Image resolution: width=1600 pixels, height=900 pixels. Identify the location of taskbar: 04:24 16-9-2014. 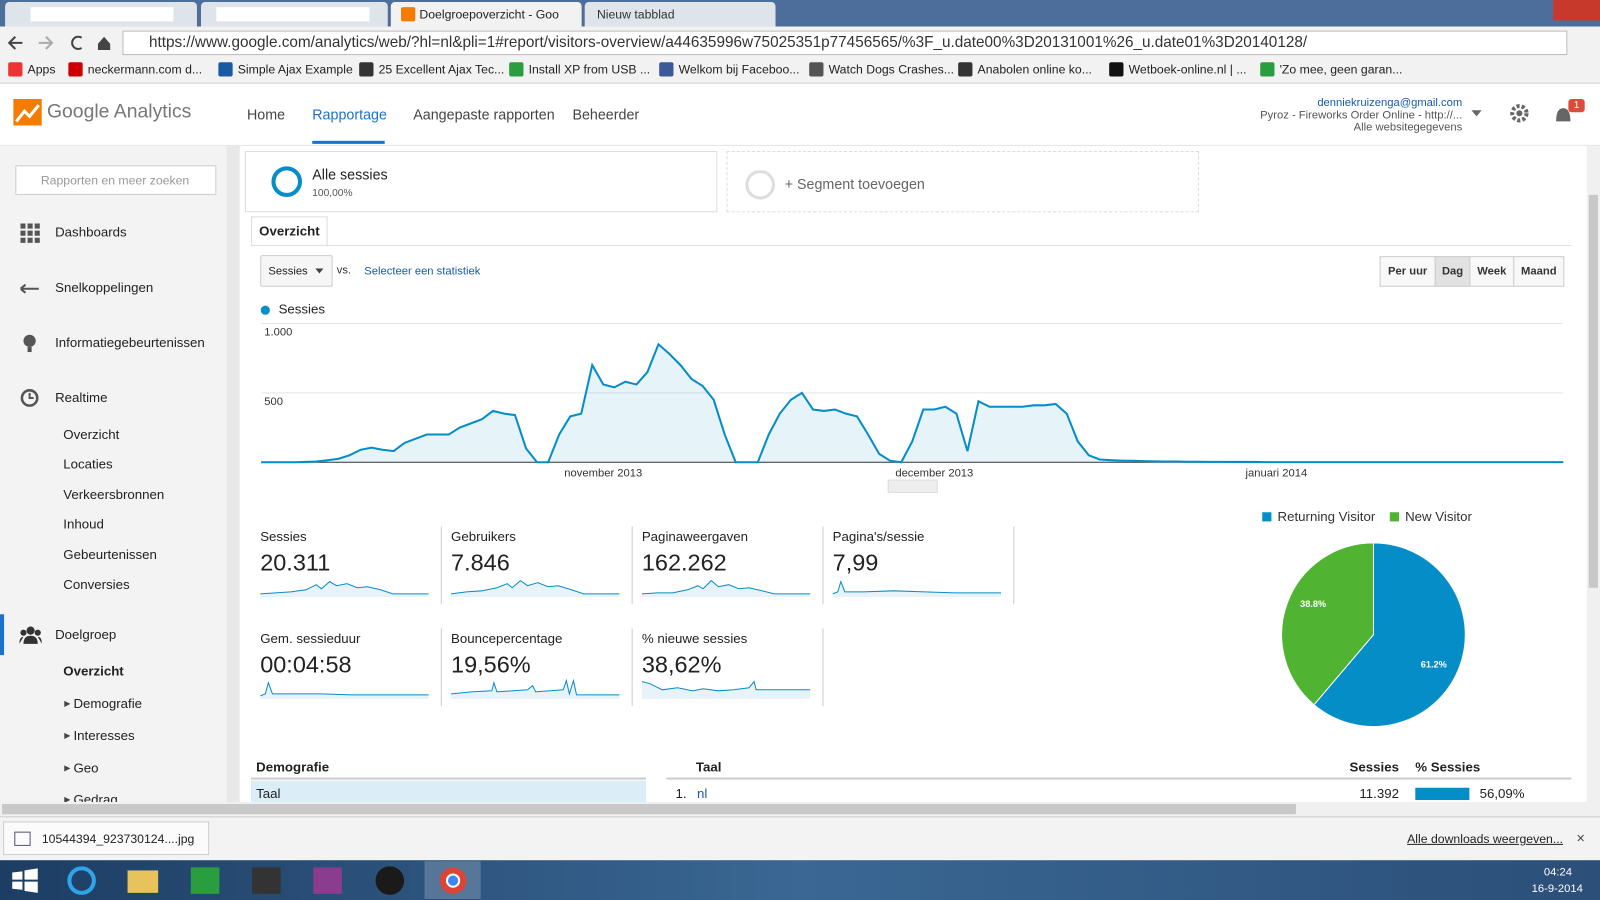
(800, 880).